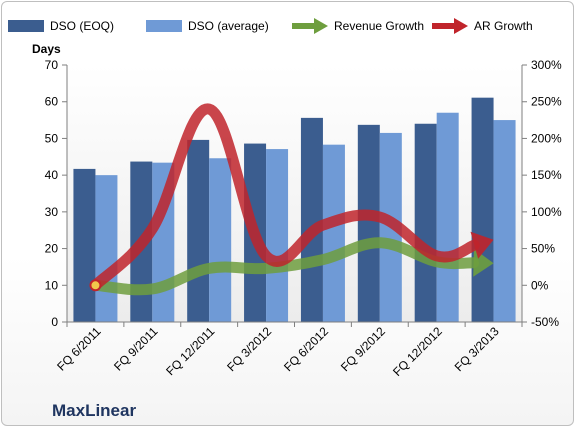  I want to click on legend-item-dso-eoq: DSO (EOQ), so click(61, 26).